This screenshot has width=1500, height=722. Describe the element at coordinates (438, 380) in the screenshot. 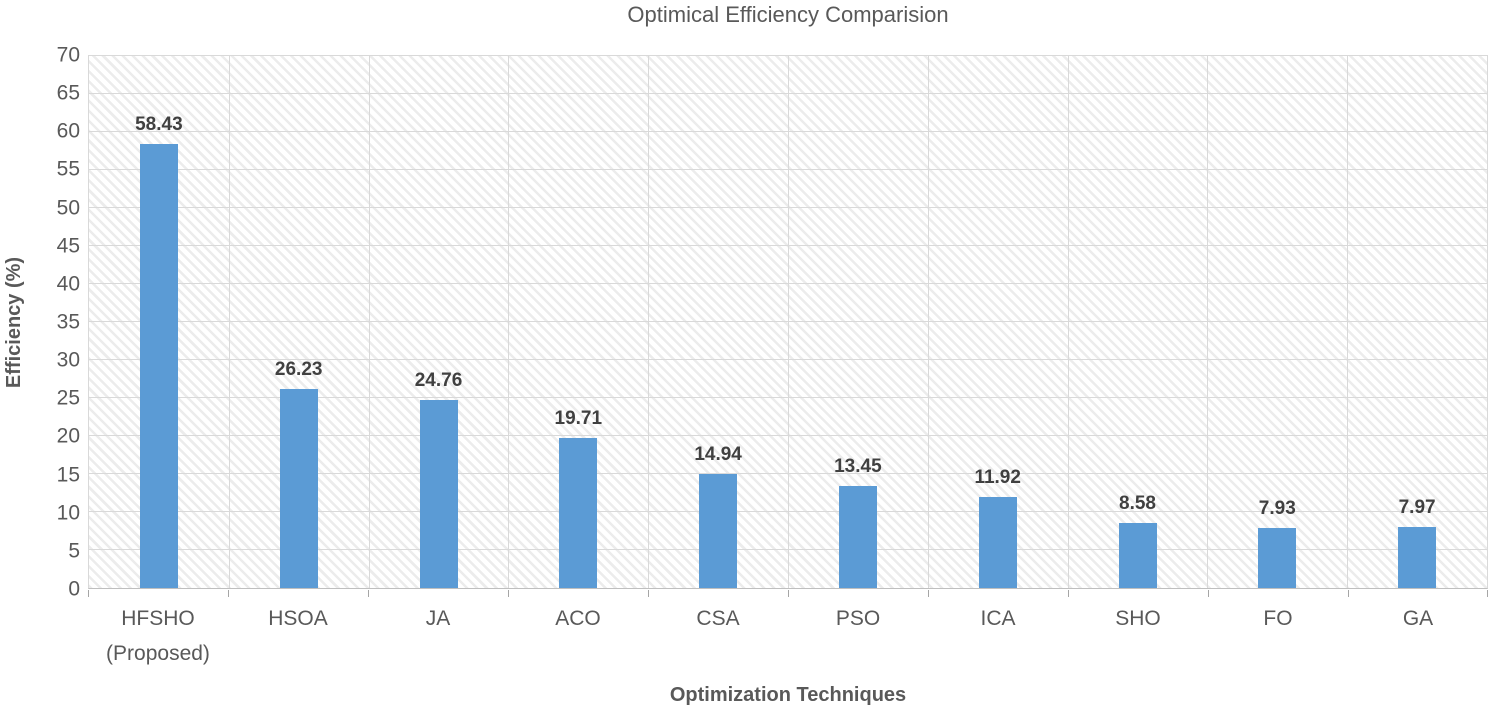

I see `bar-value-label: 24.76` at that location.